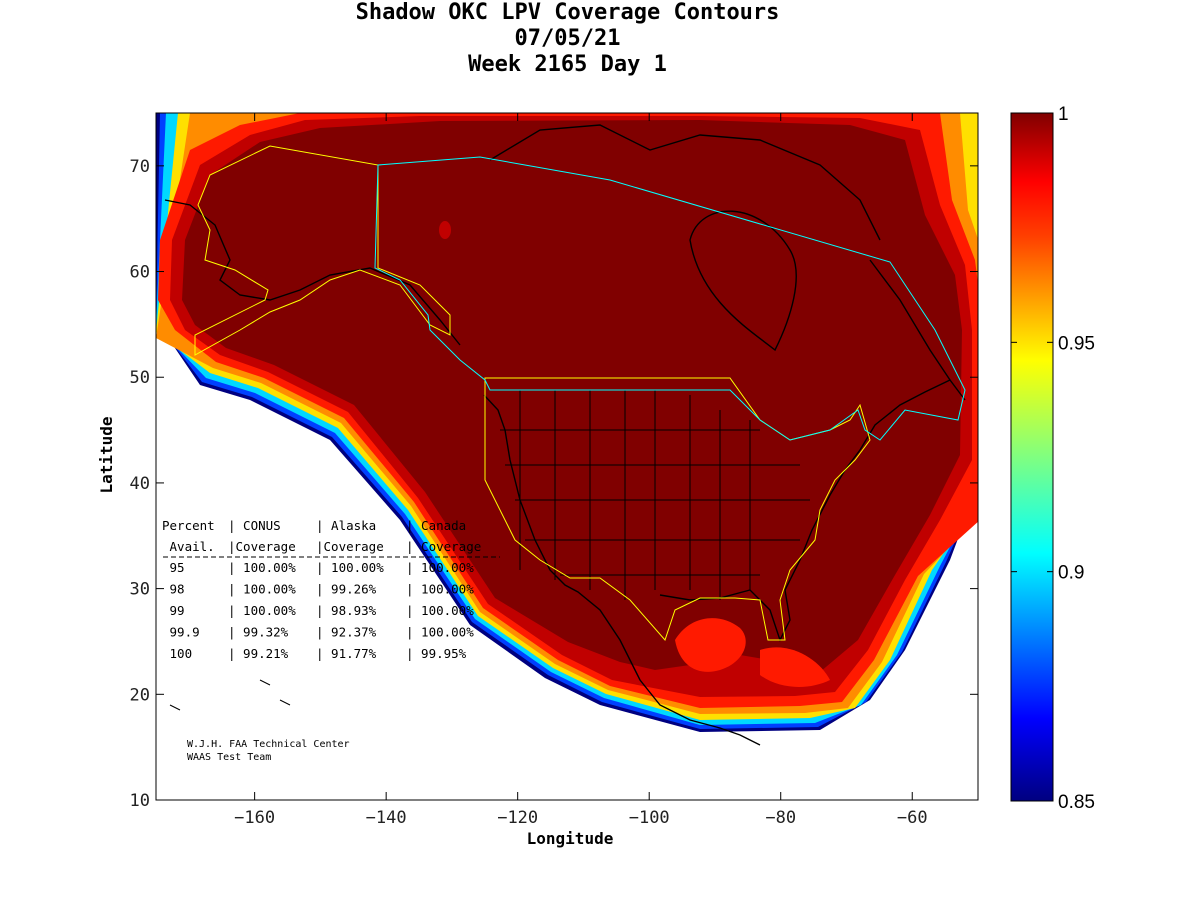  I want to click on conus-region-outline, so click(677, 509).